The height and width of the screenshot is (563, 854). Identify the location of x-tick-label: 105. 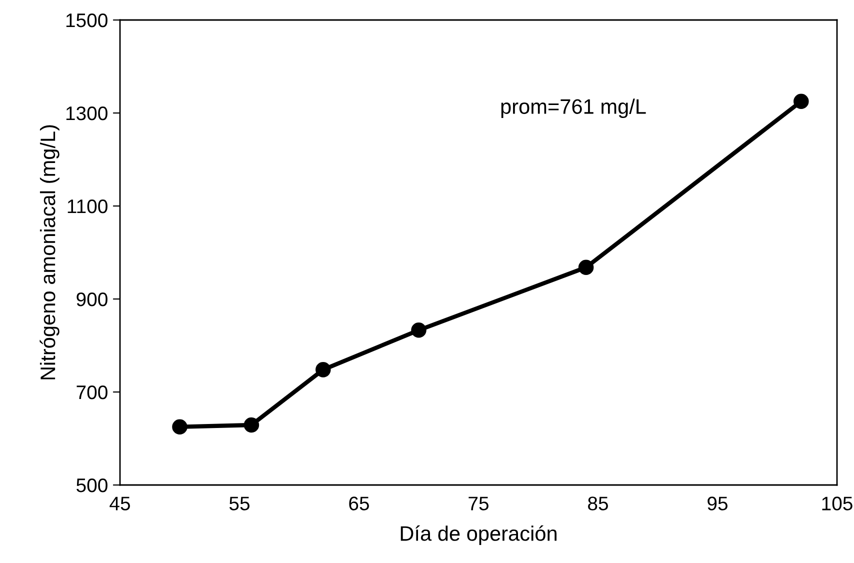
(837, 503).